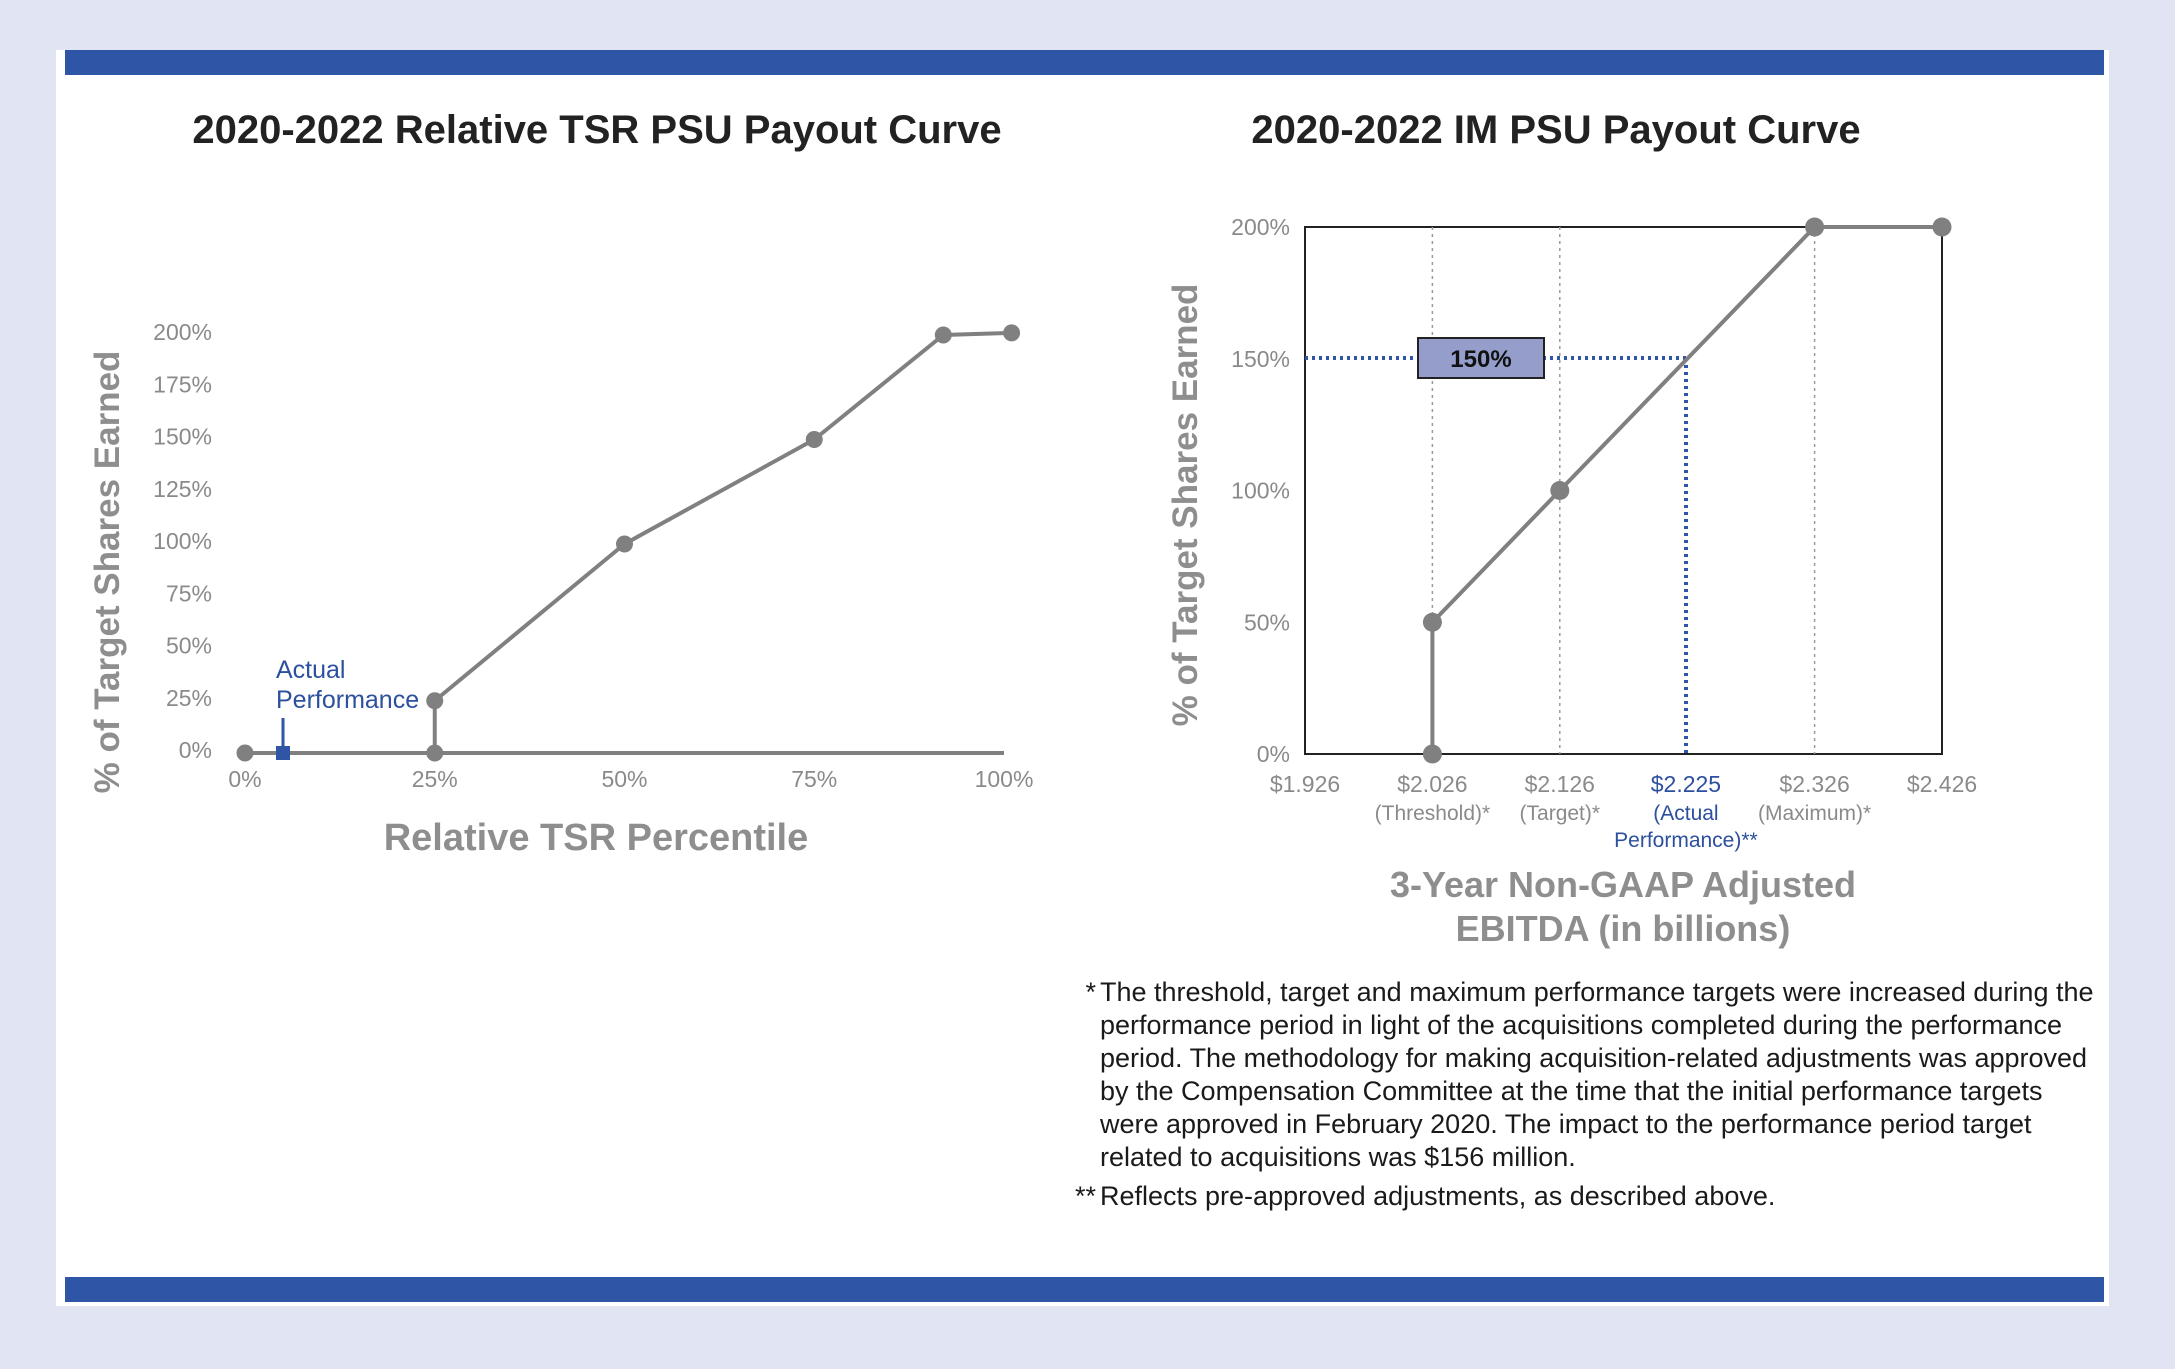 The height and width of the screenshot is (1369, 2175). I want to click on tsr-x-tick-label: 25%, so click(435, 779).